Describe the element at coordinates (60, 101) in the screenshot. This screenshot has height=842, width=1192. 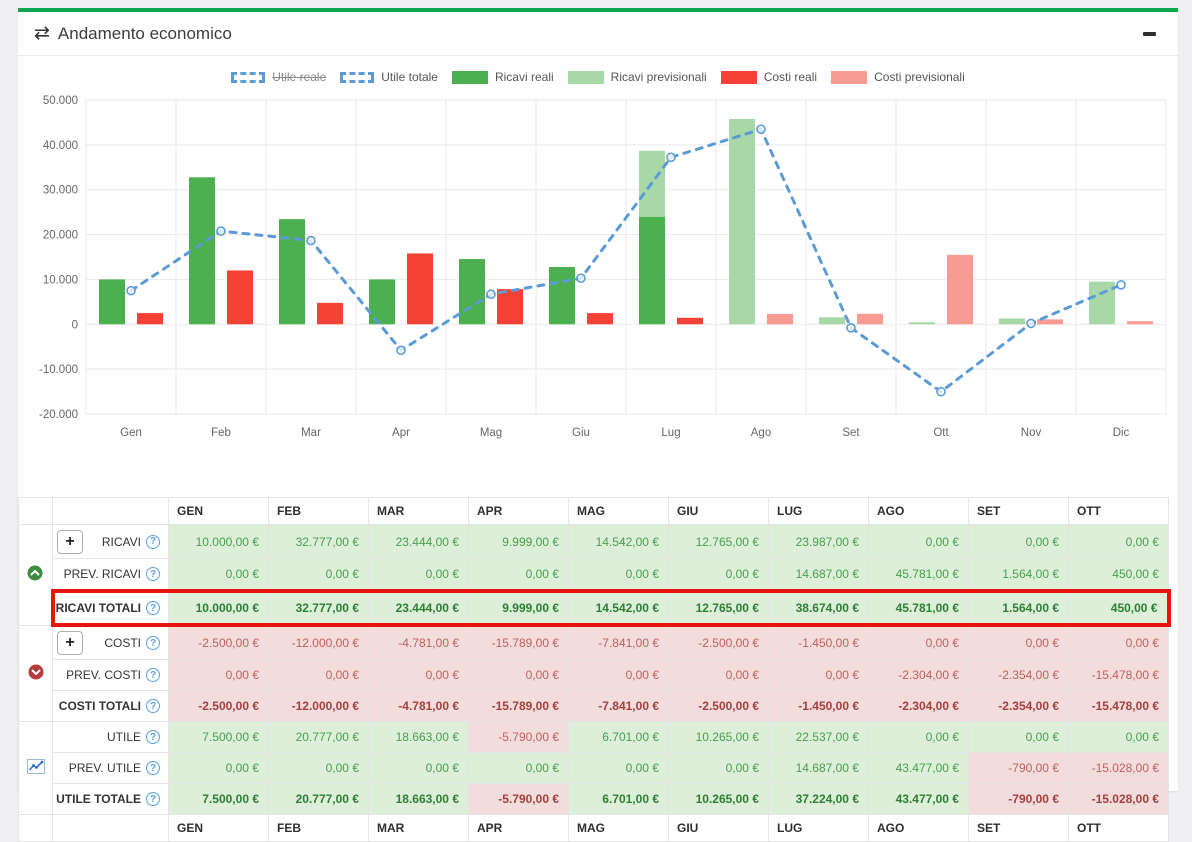
I see `y-axis-tick: 50.000` at that location.